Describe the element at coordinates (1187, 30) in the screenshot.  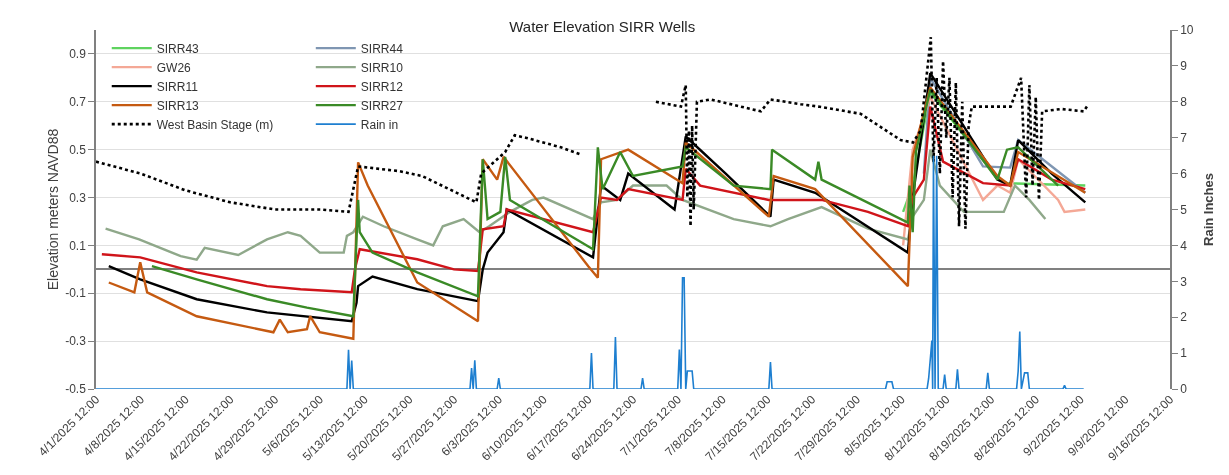
I see `y2-tick-label: 10` at that location.